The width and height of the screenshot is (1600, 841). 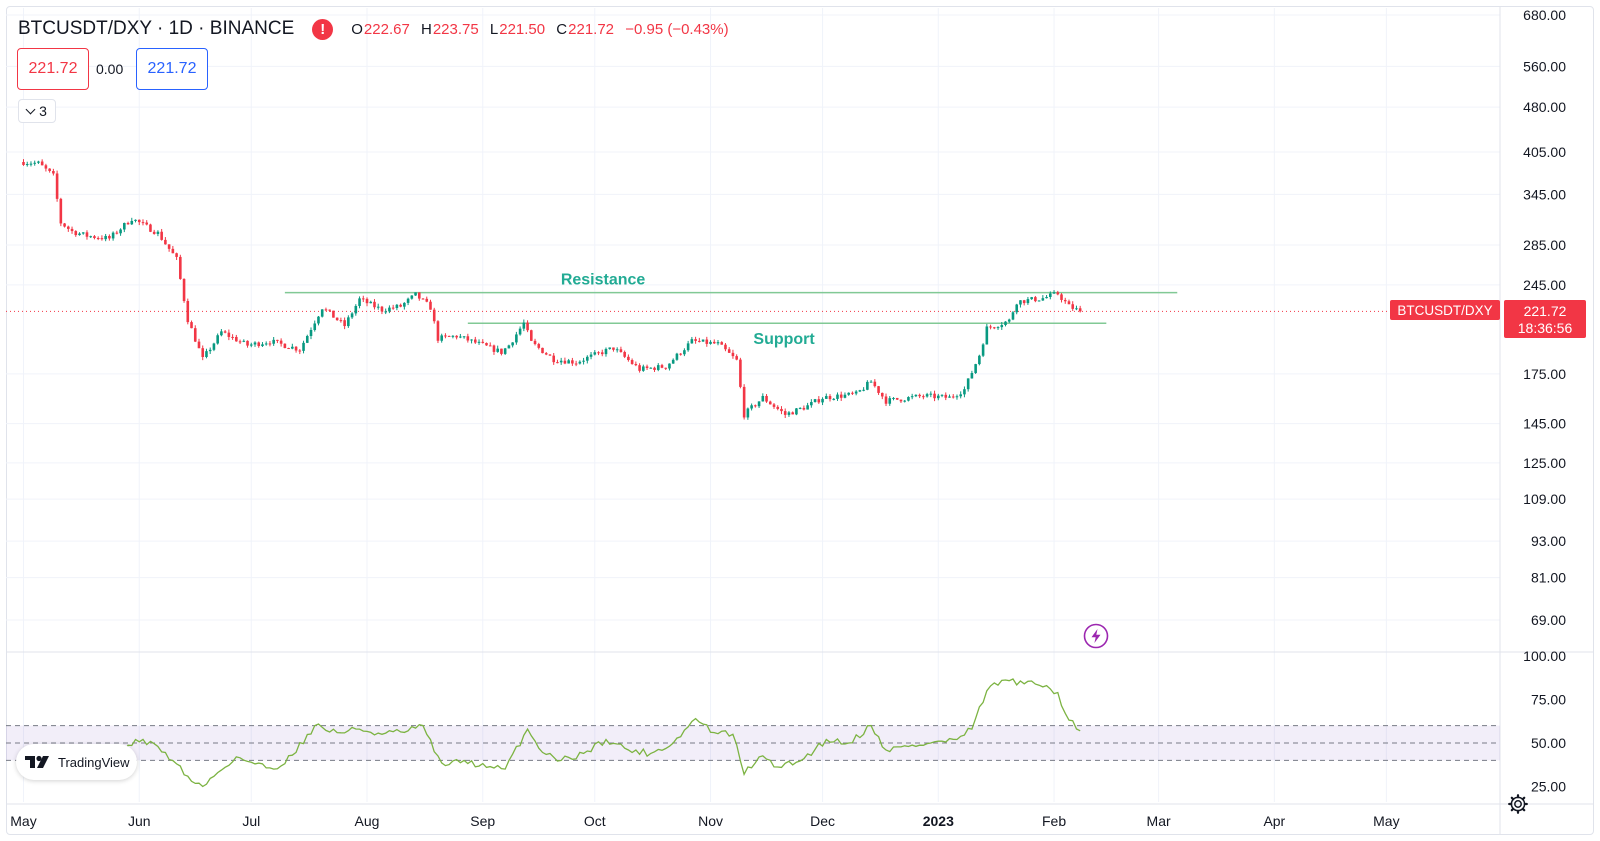 I want to click on y-tick-label: 480.00, so click(x=1544, y=107).